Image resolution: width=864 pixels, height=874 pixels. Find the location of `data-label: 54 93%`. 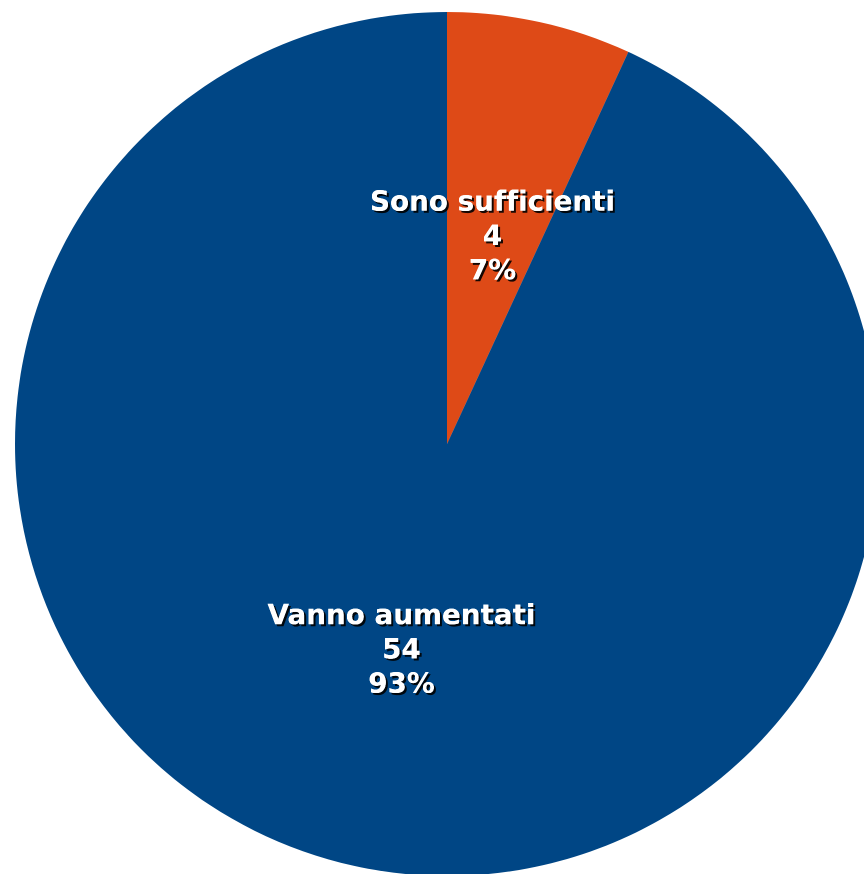

data-label: 54 93% is located at coordinates (403, 667).